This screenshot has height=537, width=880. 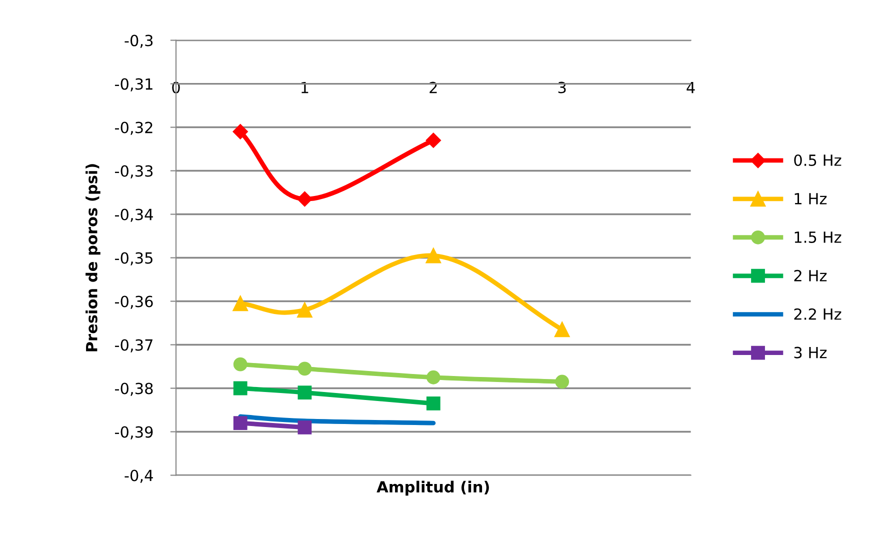 What do you see at coordinates (133, 85) in the screenshot?
I see `y-tick-label: -0,31` at bounding box center [133, 85].